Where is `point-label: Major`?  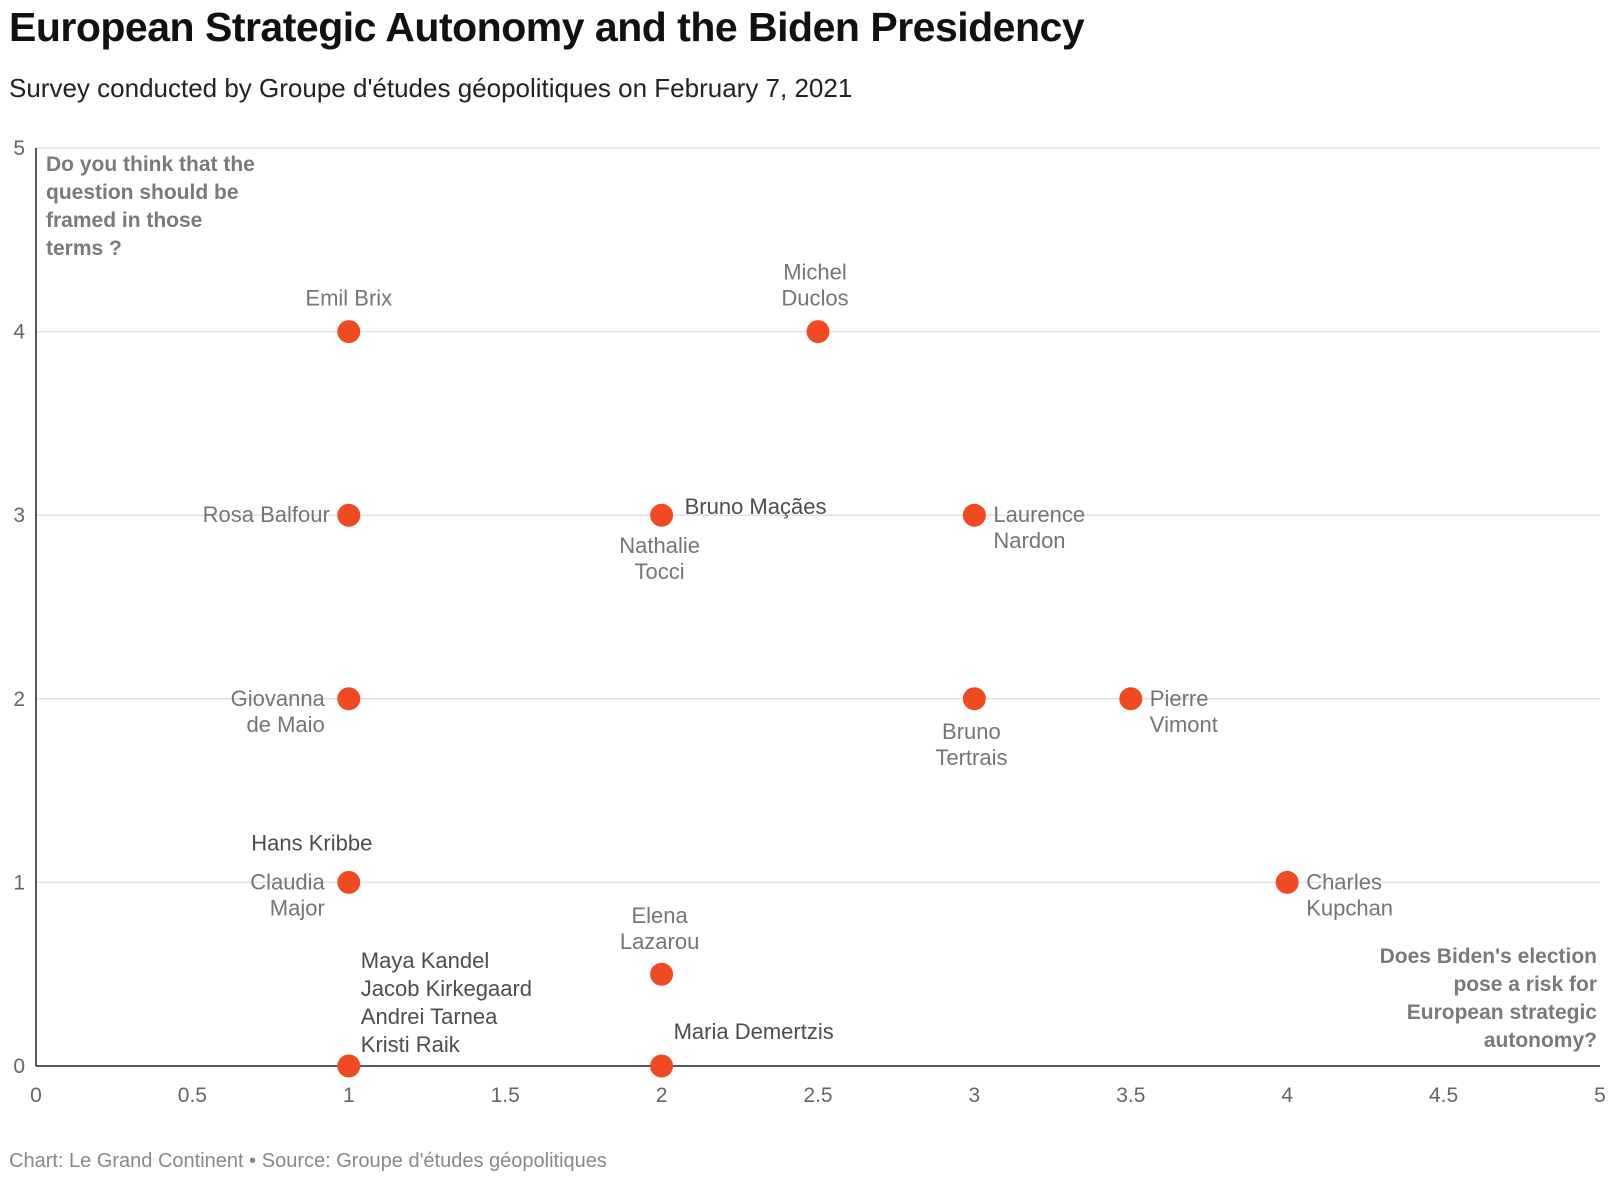 point-label: Major is located at coordinates (297, 907).